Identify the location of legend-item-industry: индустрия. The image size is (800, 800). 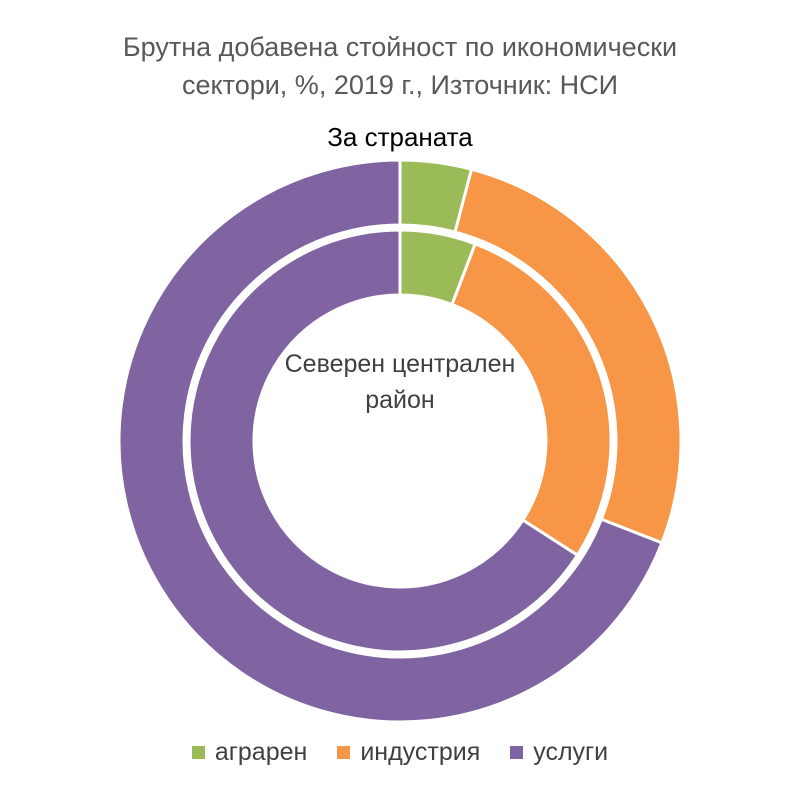
(408, 752).